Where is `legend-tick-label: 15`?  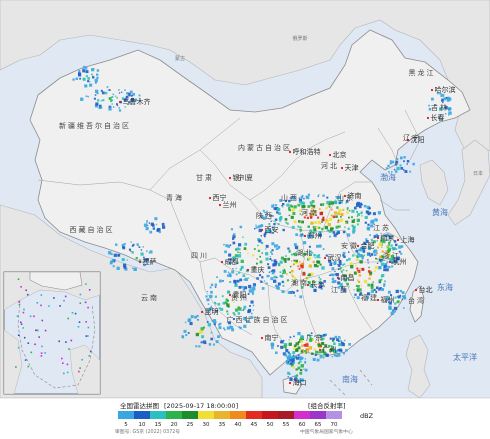
legend-tick-label: 15 is located at coordinates (158, 425).